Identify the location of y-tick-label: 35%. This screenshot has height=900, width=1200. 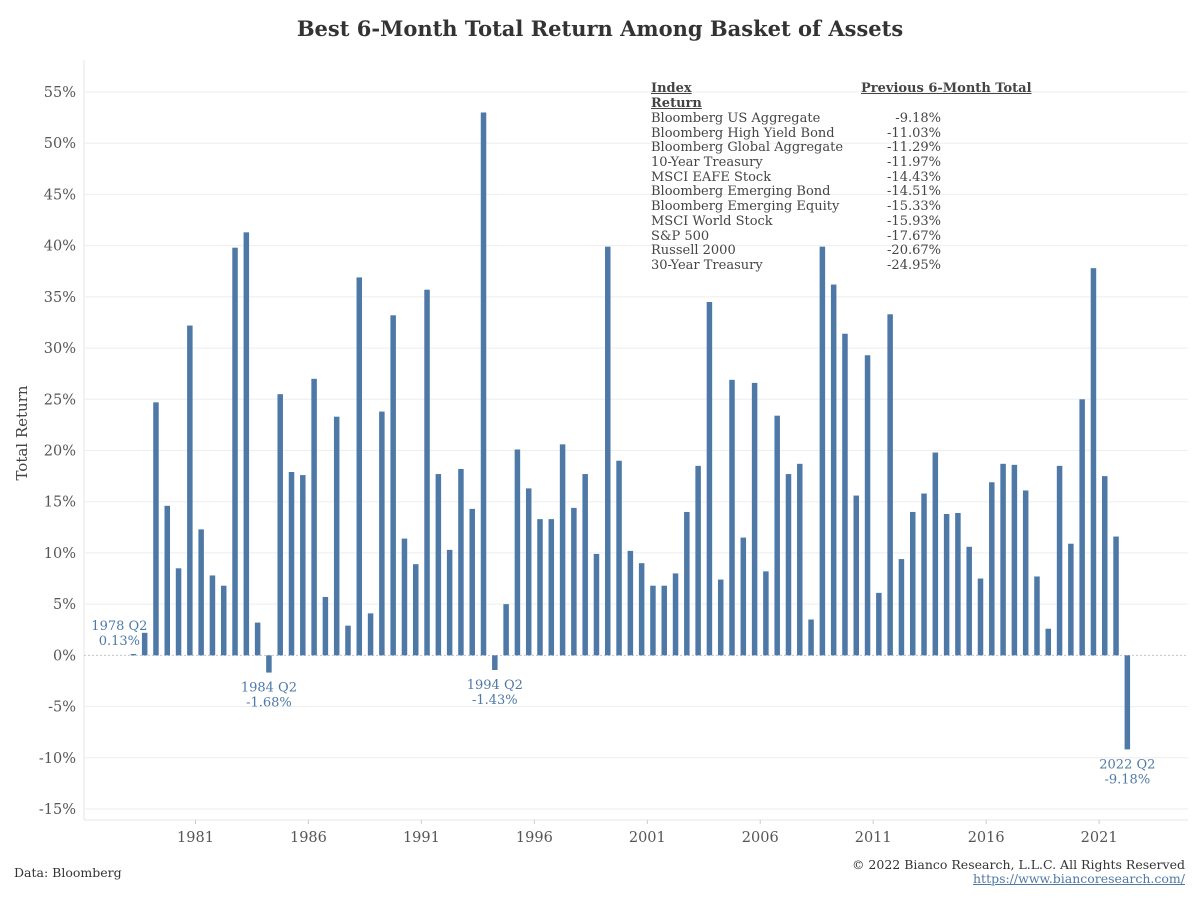
(60, 298).